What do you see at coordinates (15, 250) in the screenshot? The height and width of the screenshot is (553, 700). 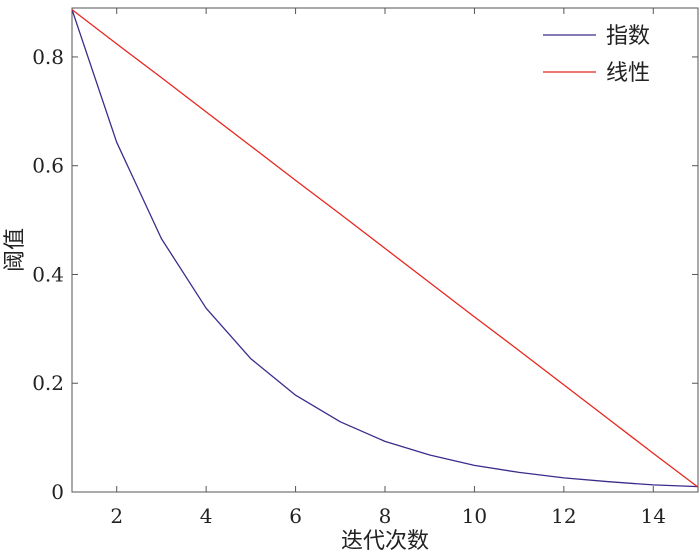 I see `y-axis-title: 阈值` at bounding box center [15, 250].